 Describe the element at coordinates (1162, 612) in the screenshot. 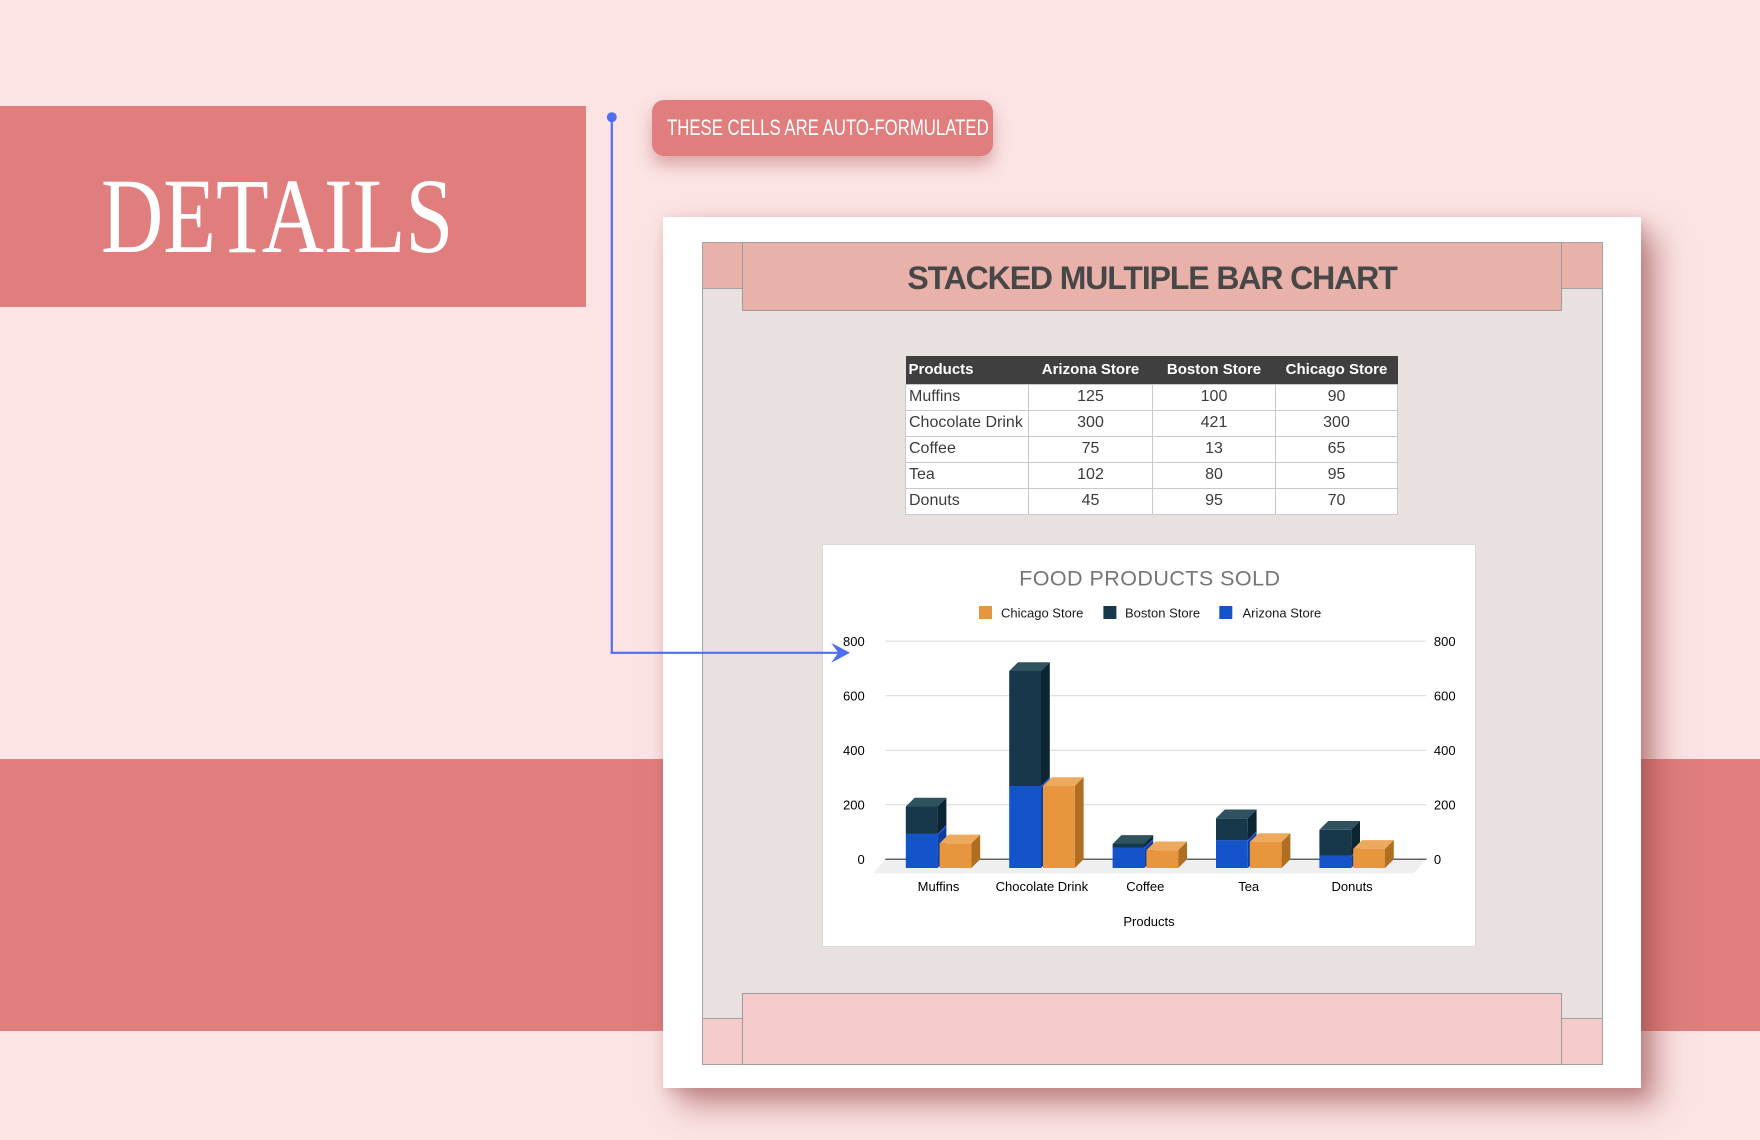

I see `svg-text: Boston Store` at that location.